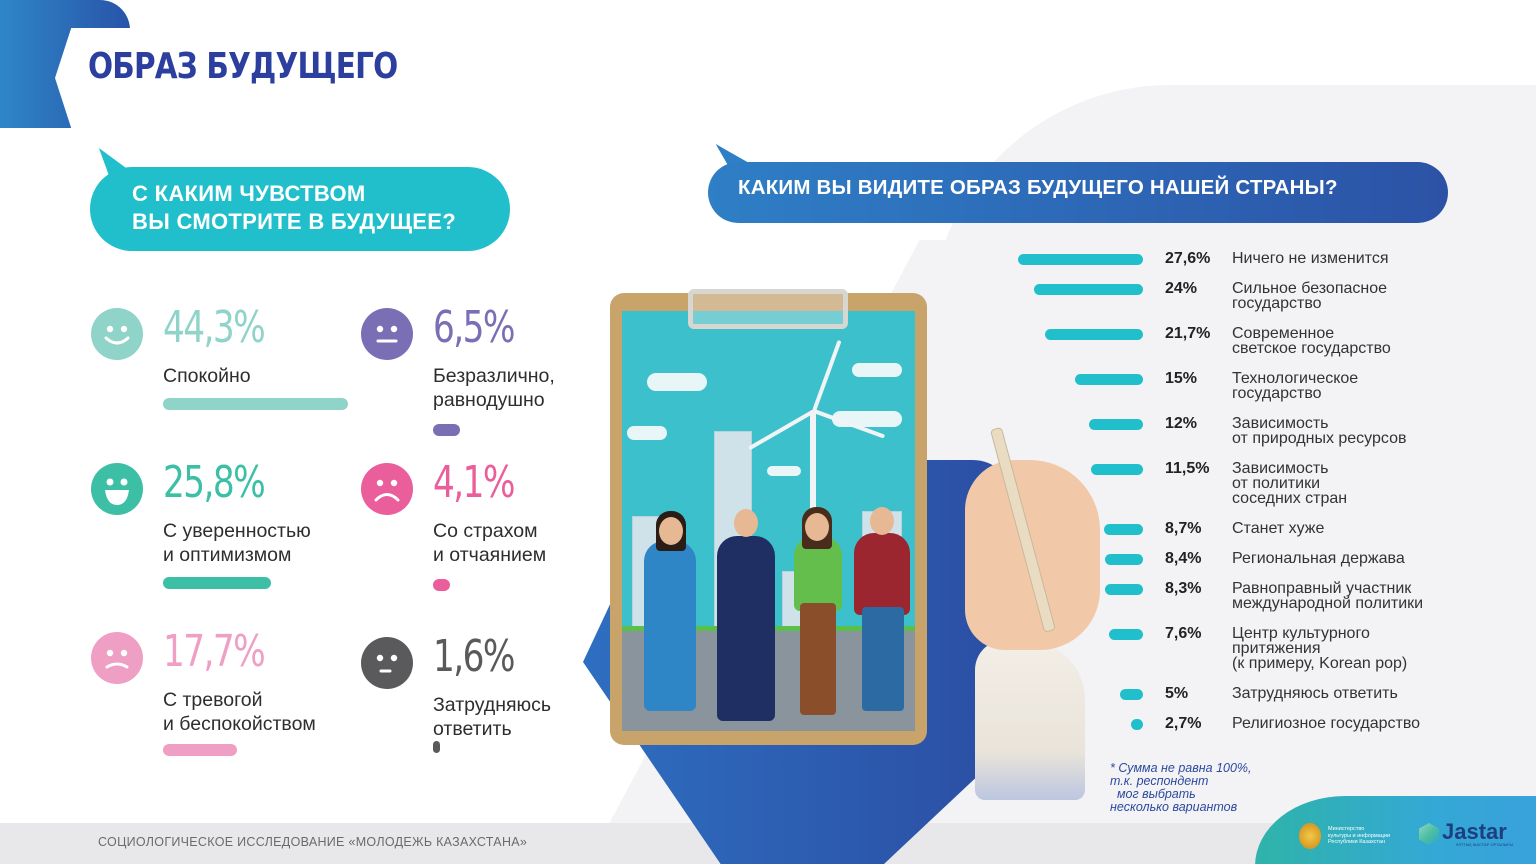 This screenshot has width=1536, height=864. What do you see at coordinates (1322, 588) in the screenshot?
I see `chart-label-line: Равноправный участник` at bounding box center [1322, 588].